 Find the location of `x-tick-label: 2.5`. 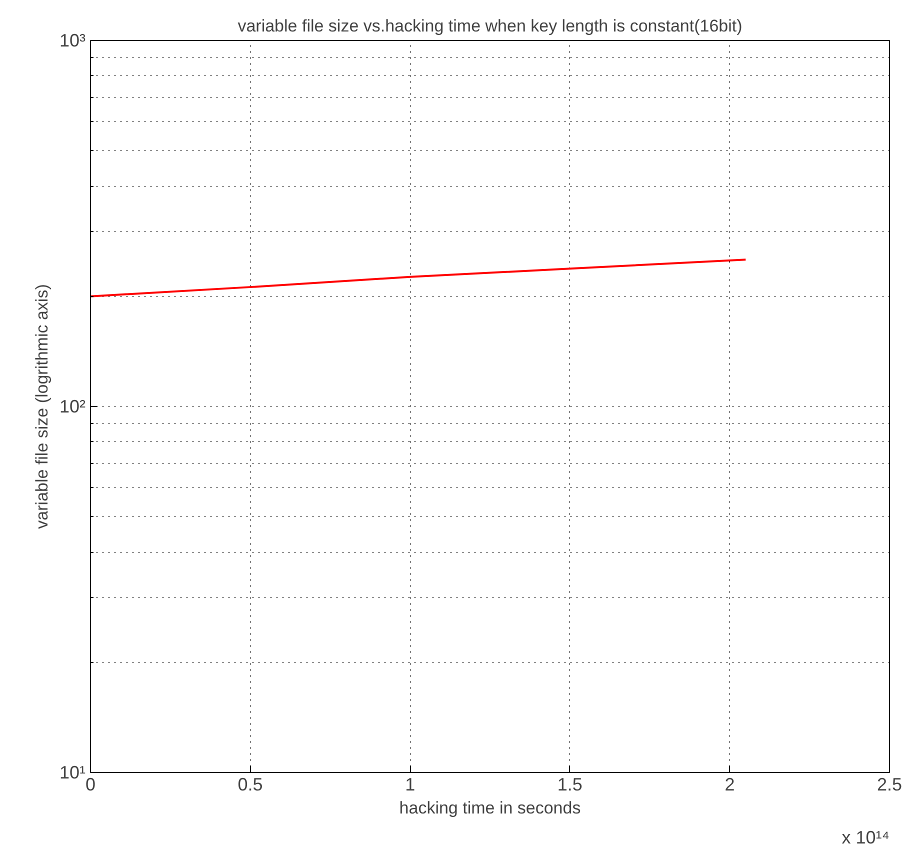

x-tick-label: 2.5 is located at coordinates (889, 784).